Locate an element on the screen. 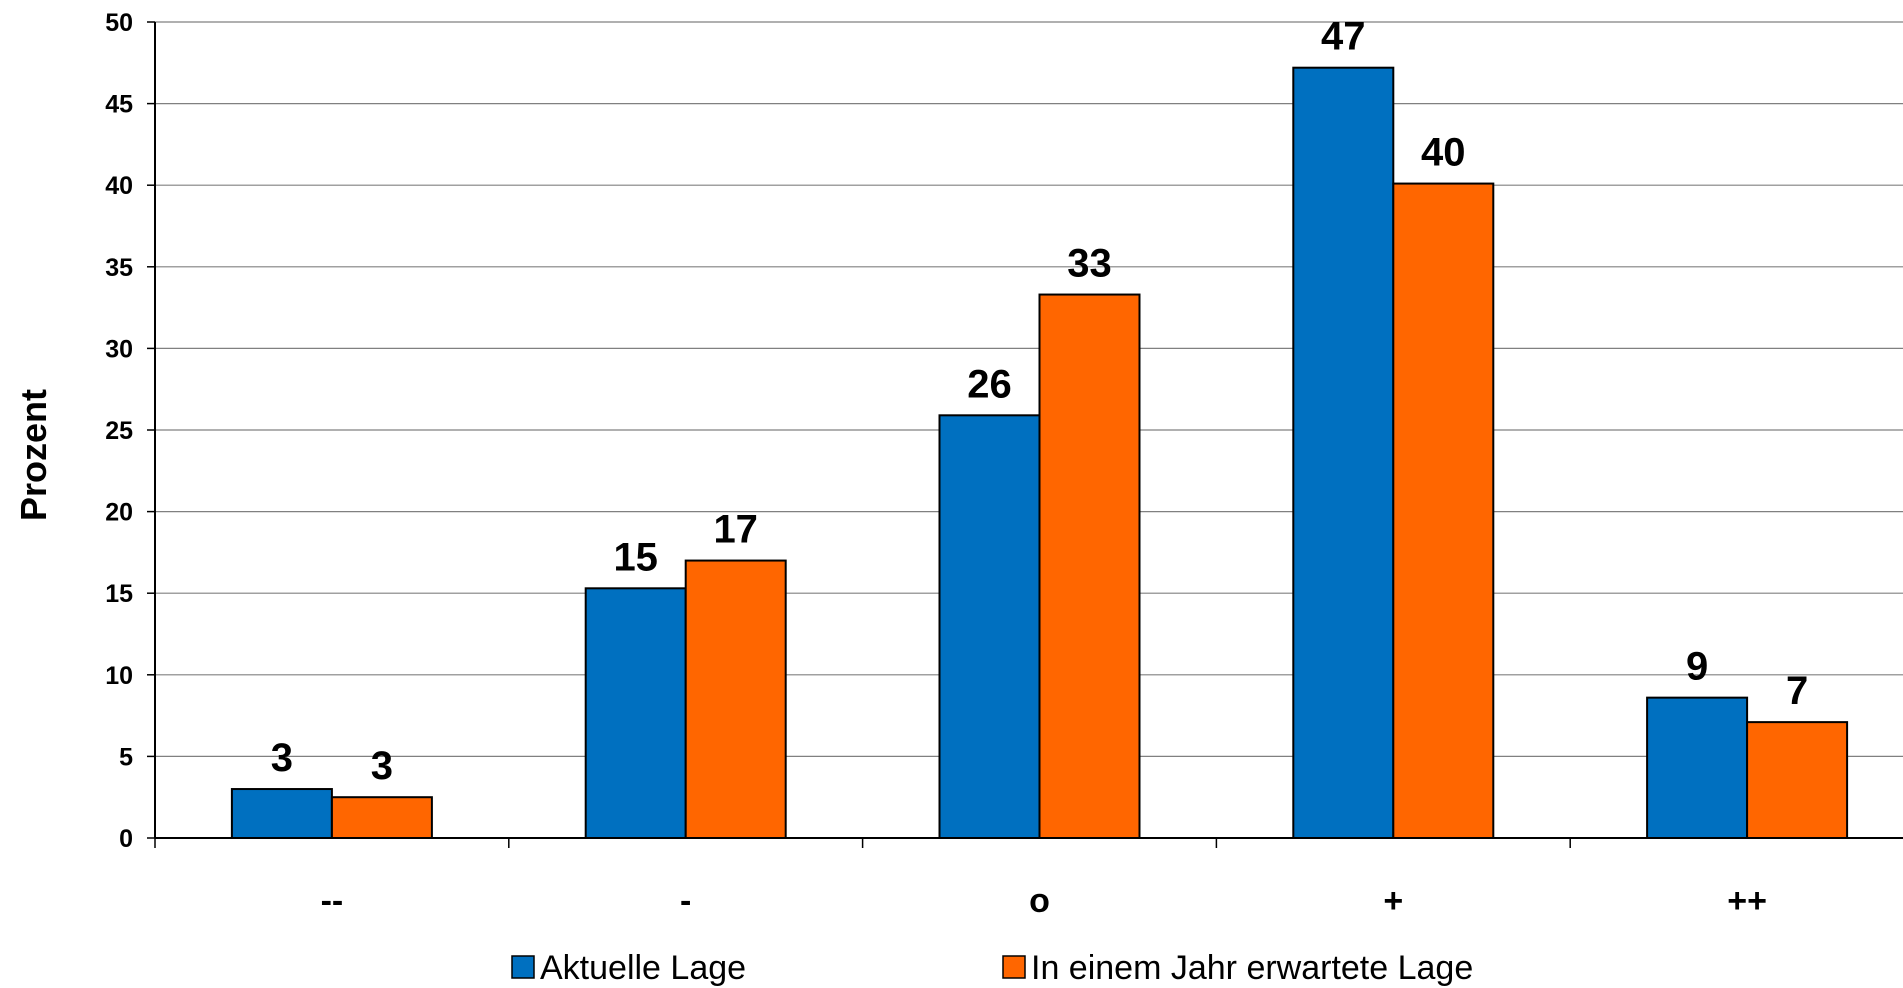  x-axis-categories: -- - o + ++ is located at coordinates (1044, 901).